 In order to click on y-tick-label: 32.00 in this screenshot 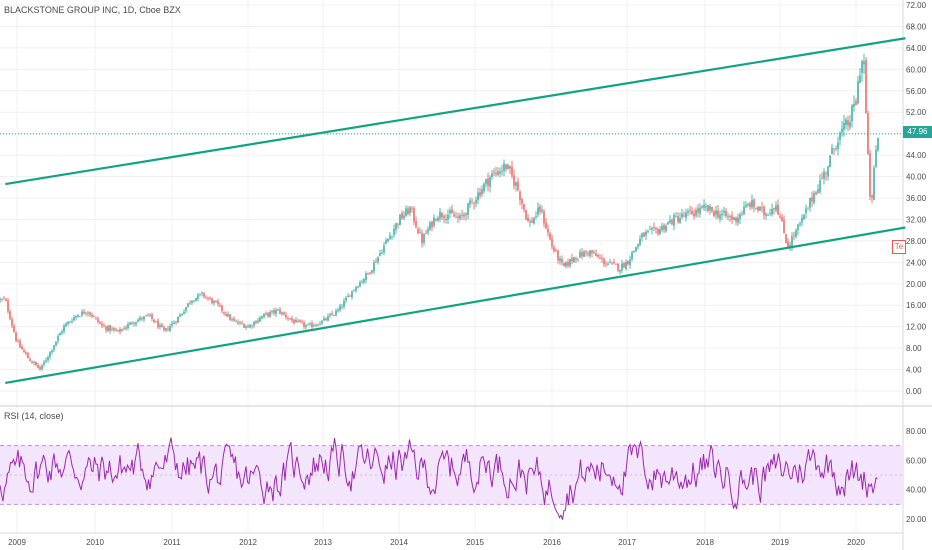, I will do `click(916, 219)`.